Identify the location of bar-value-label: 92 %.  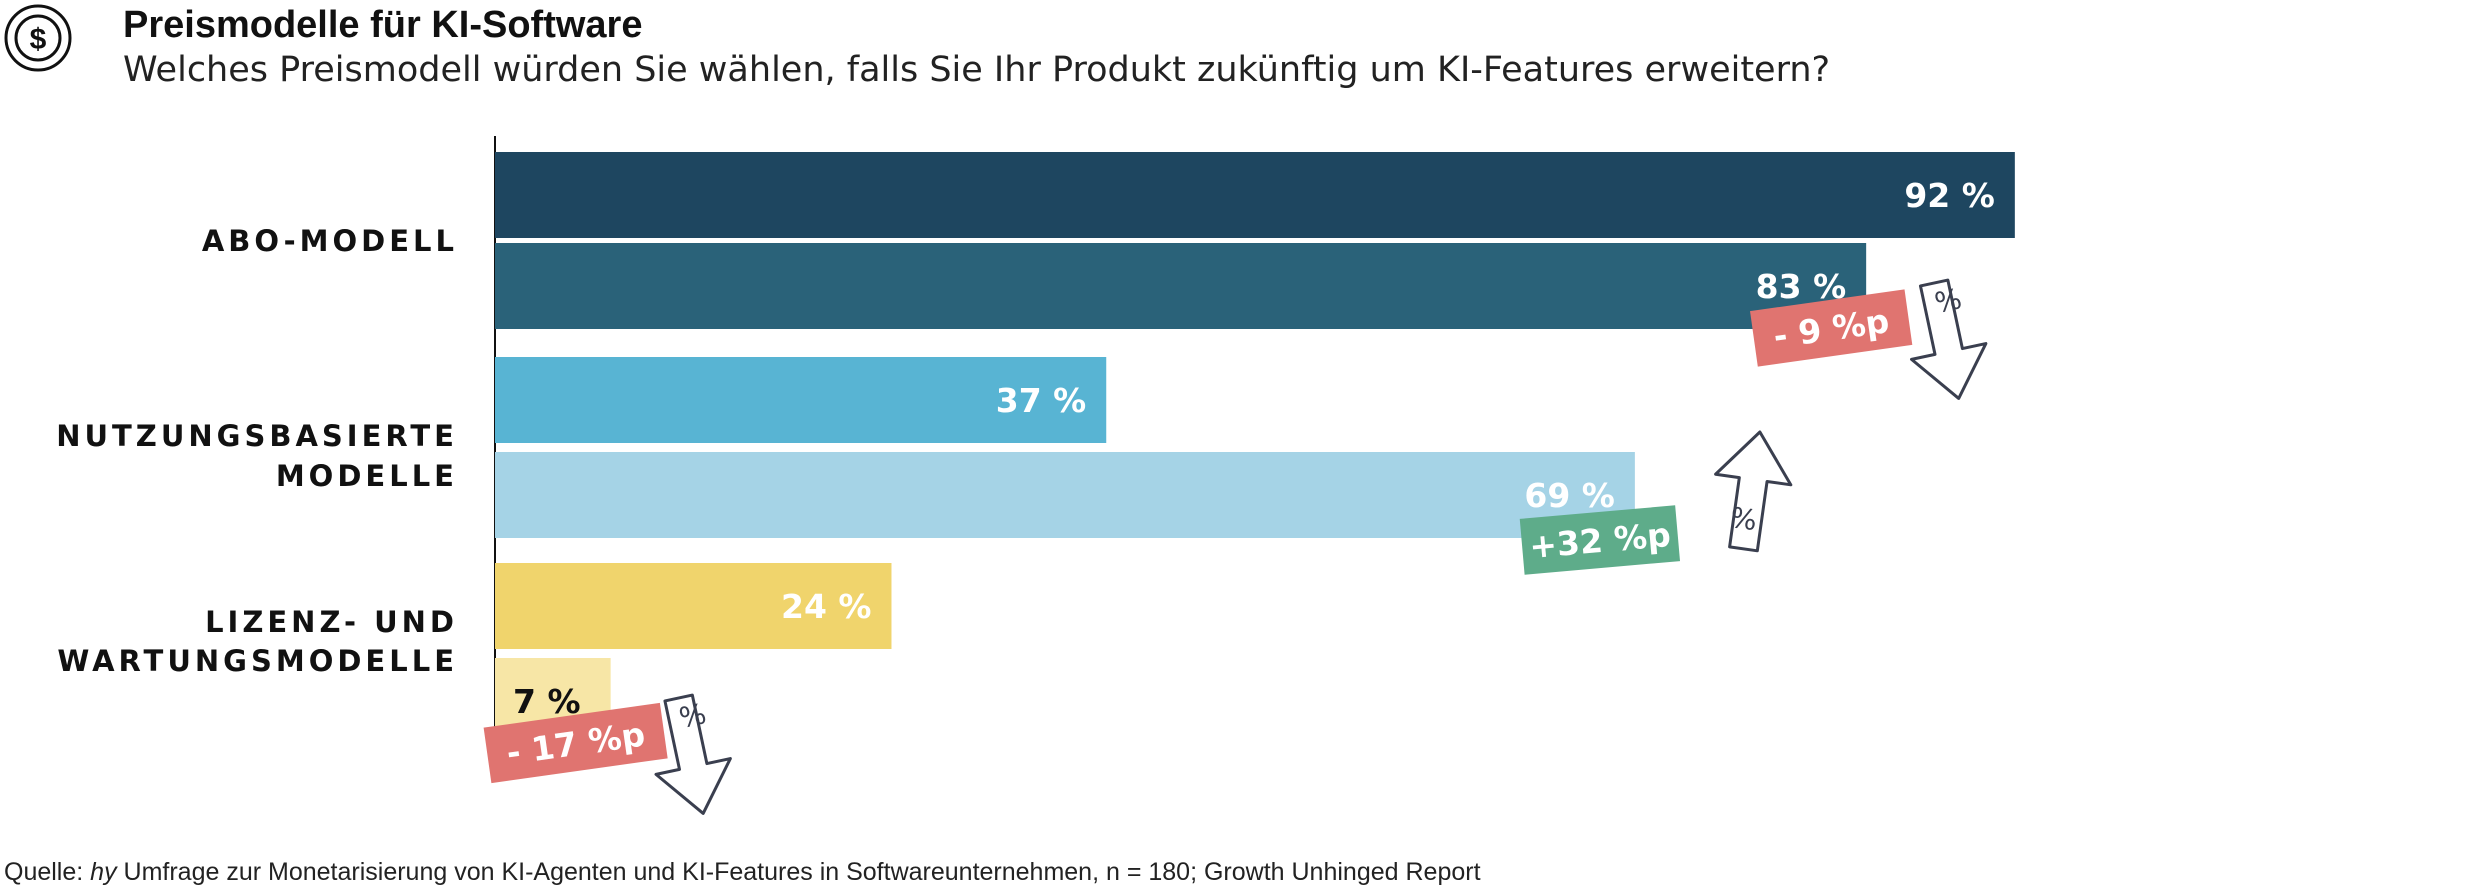
(1949, 195).